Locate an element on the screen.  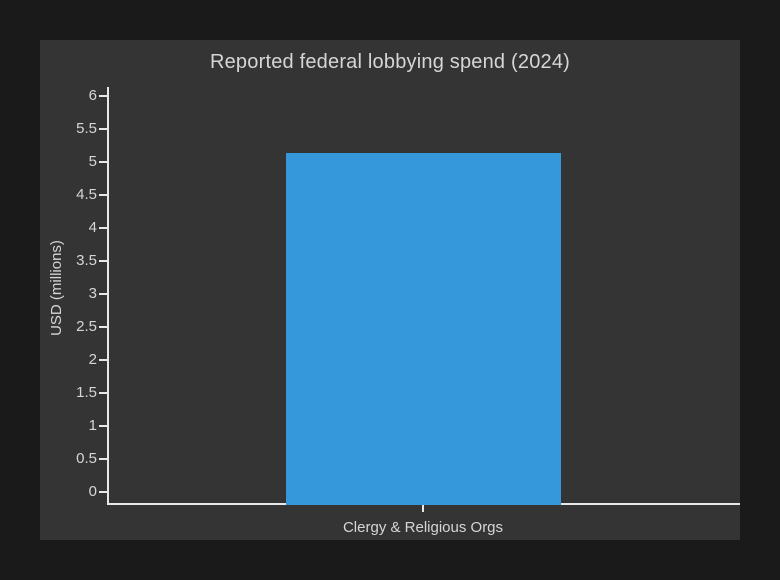
x-axis-category-label: Clergy & Religious Orgs is located at coordinates (423, 527).